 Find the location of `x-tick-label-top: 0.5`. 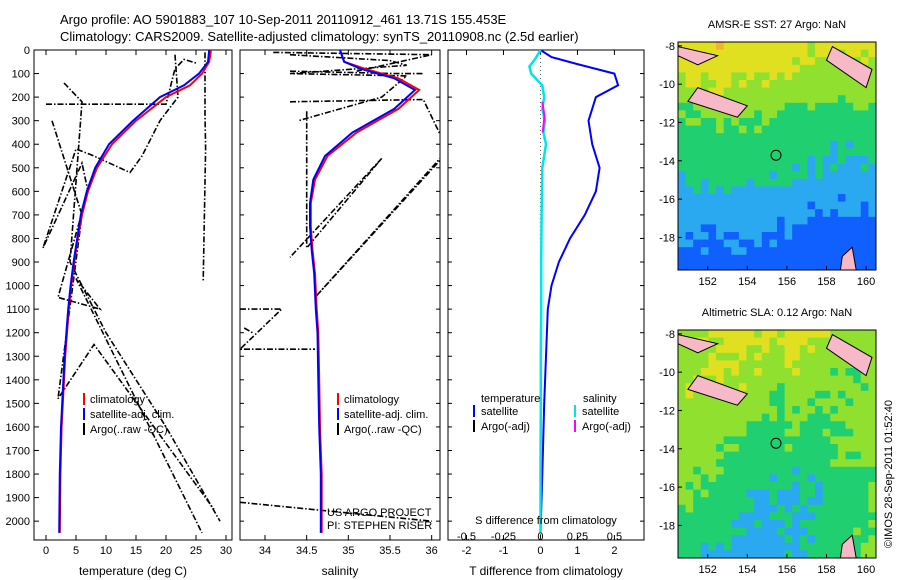

x-tick-label-top: 0.5 is located at coordinates (614, 537).